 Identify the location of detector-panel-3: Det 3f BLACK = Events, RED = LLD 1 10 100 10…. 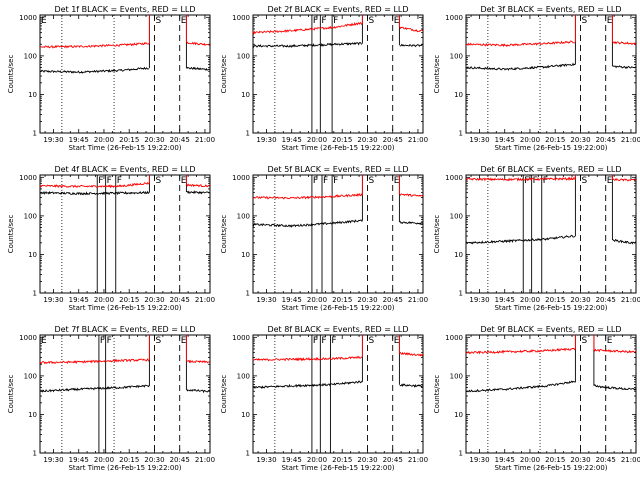
(536, 78).